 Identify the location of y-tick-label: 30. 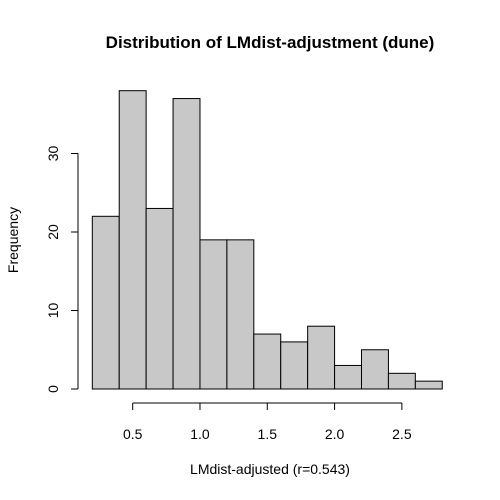
(53, 154).